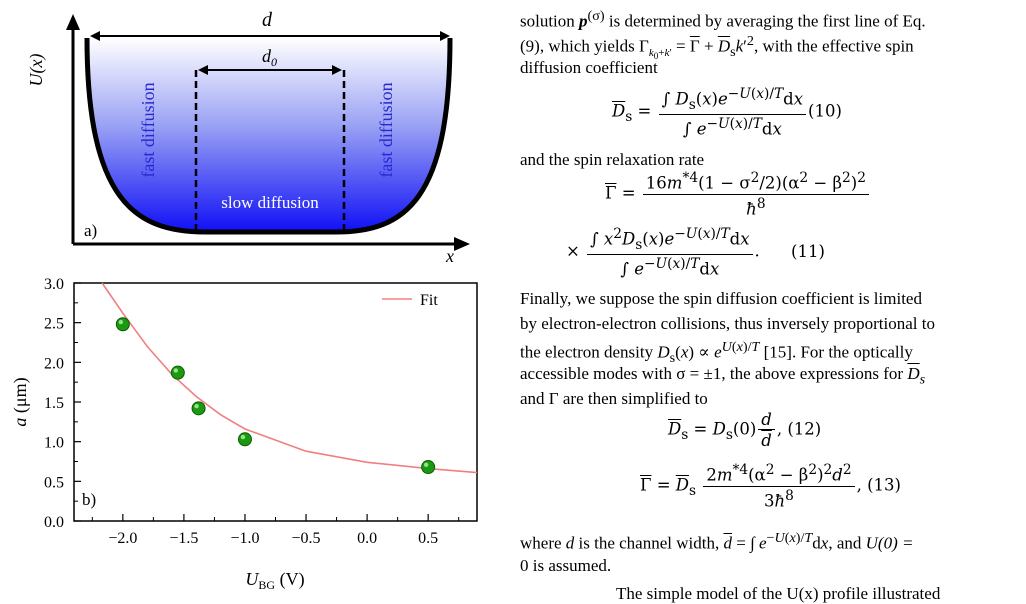 The height and width of the screenshot is (604, 1026). Describe the element at coordinates (90, 230) in the screenshot. I see `panel-a-tag: a)` at that location.